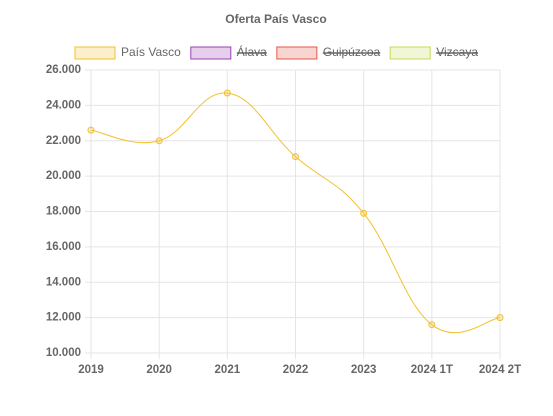 Image resolution: width=553 pixels, height=416 pixels. I want to click on y-tick-label: 16.000, so click(63, 247).